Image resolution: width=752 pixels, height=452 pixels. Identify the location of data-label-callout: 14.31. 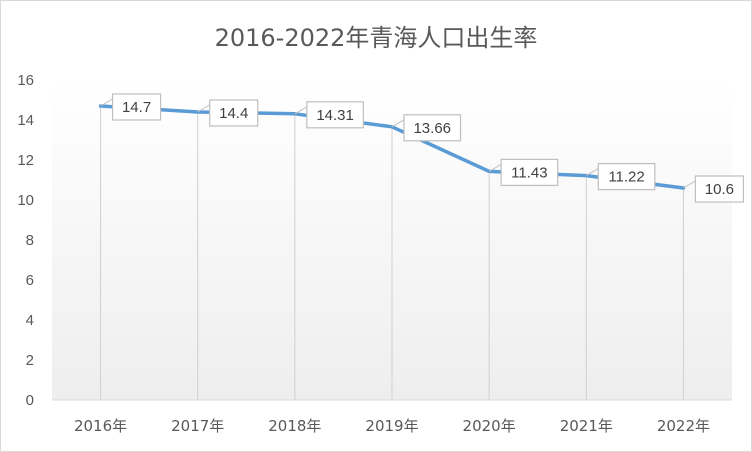
(329, 115).